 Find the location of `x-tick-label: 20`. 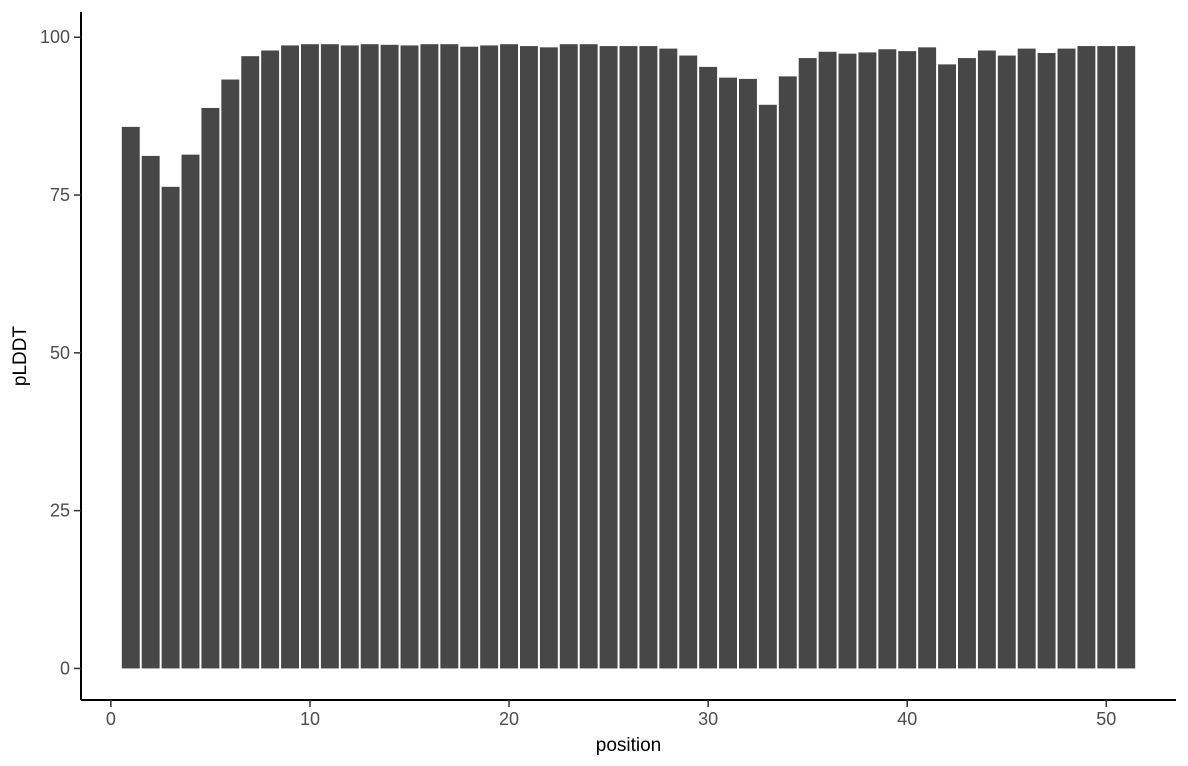

x-tick-label: 20 is located at coordinates (509, 719).